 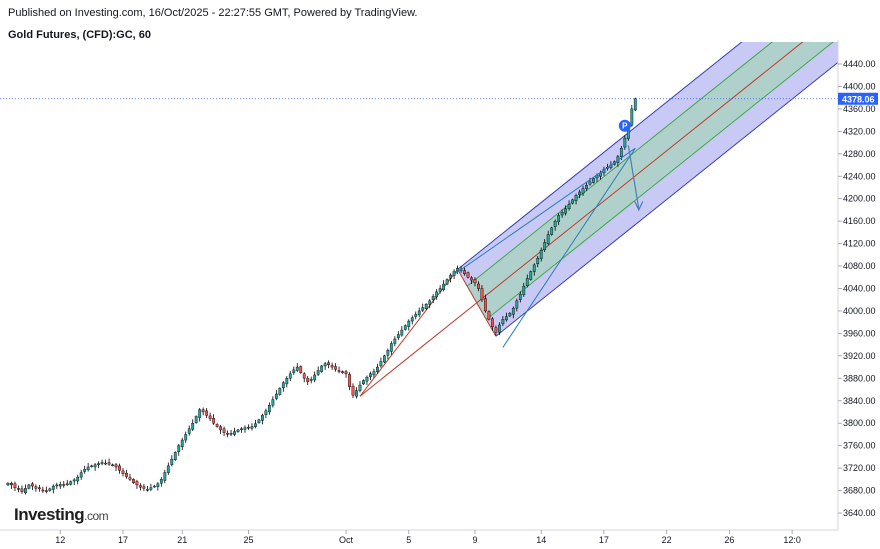 What do you see at coordinates (419, 537) in the screenshot?
I see `x-axis: 12 17 21 25 Oct 5 9 14 17 22 26 12:0` at bounding box center [419, 537].